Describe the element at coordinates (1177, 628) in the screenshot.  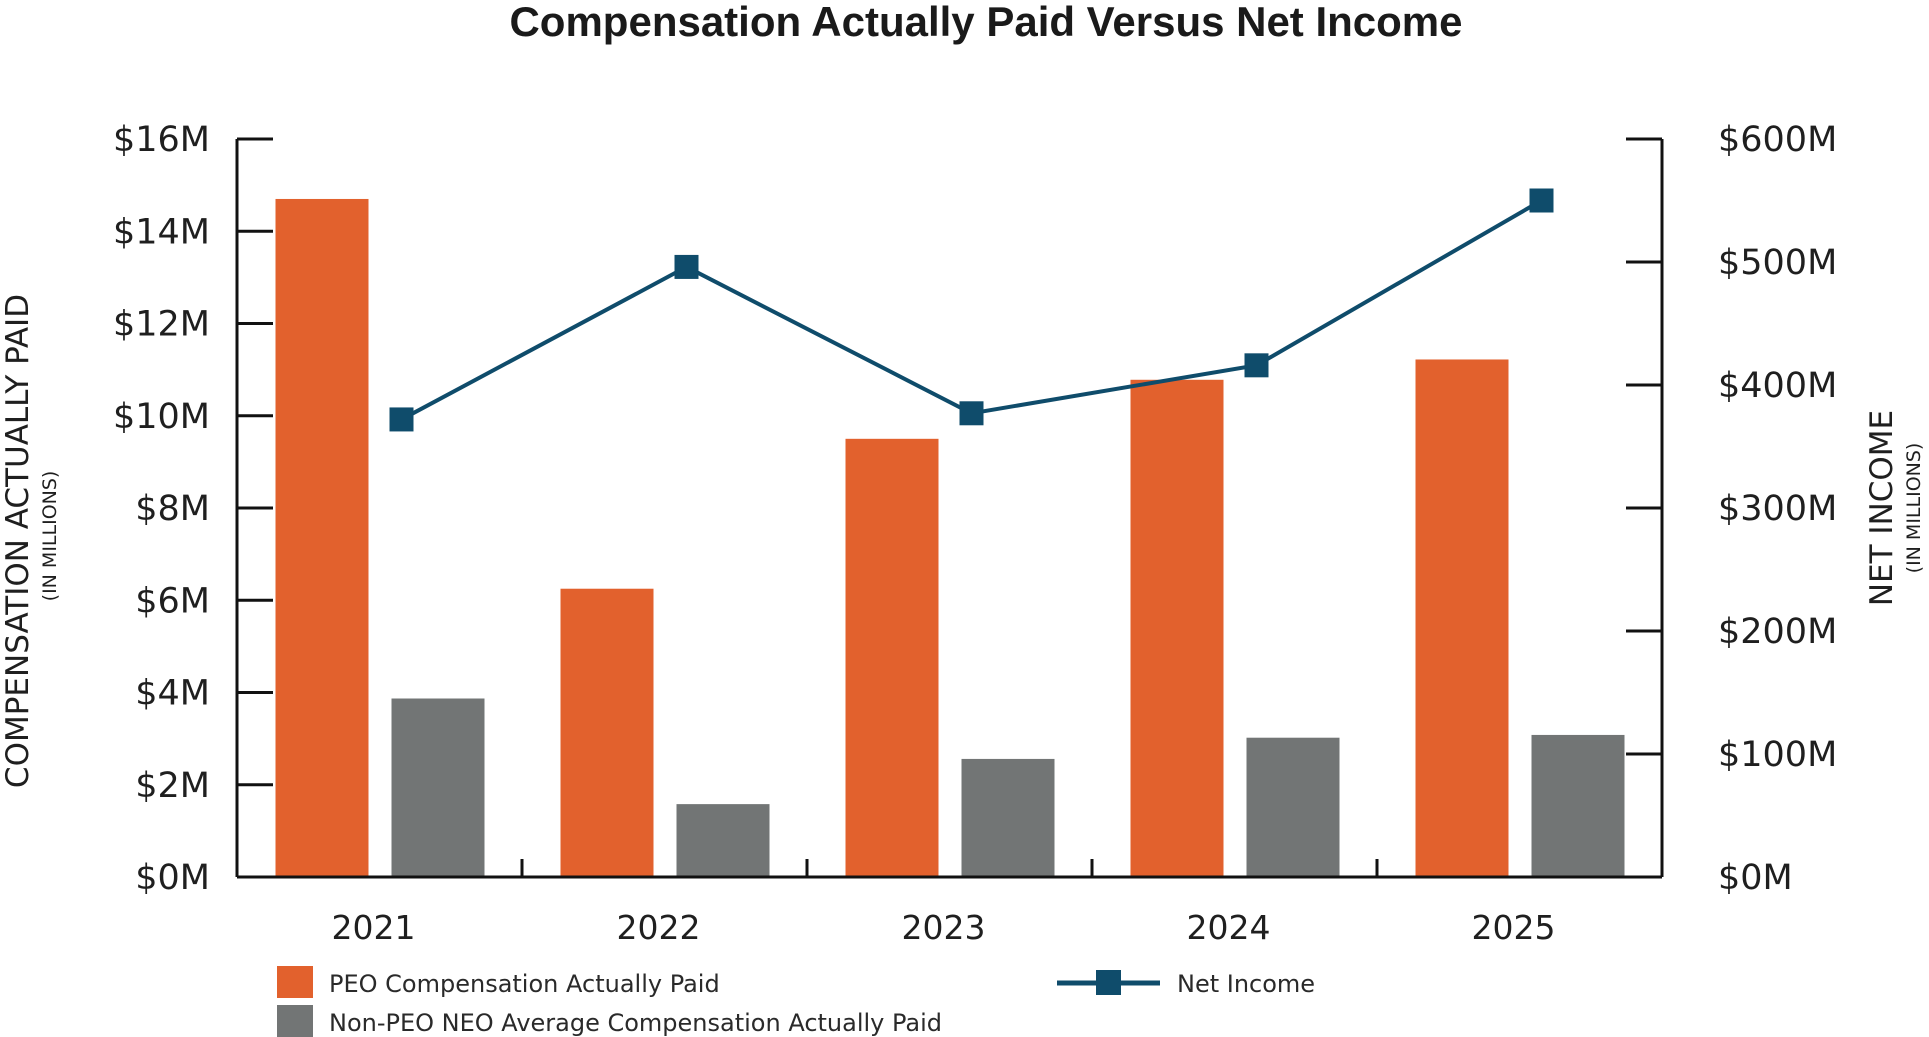
I see `bar-peo-2024` at that location.